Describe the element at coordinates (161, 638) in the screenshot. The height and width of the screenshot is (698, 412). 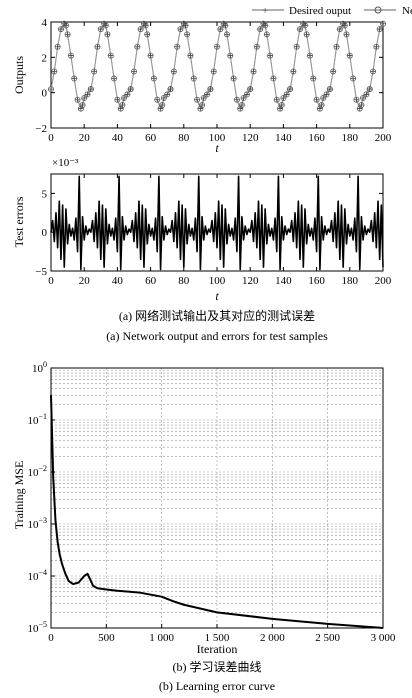
I see `x-tick-label: 1 000` at that location.